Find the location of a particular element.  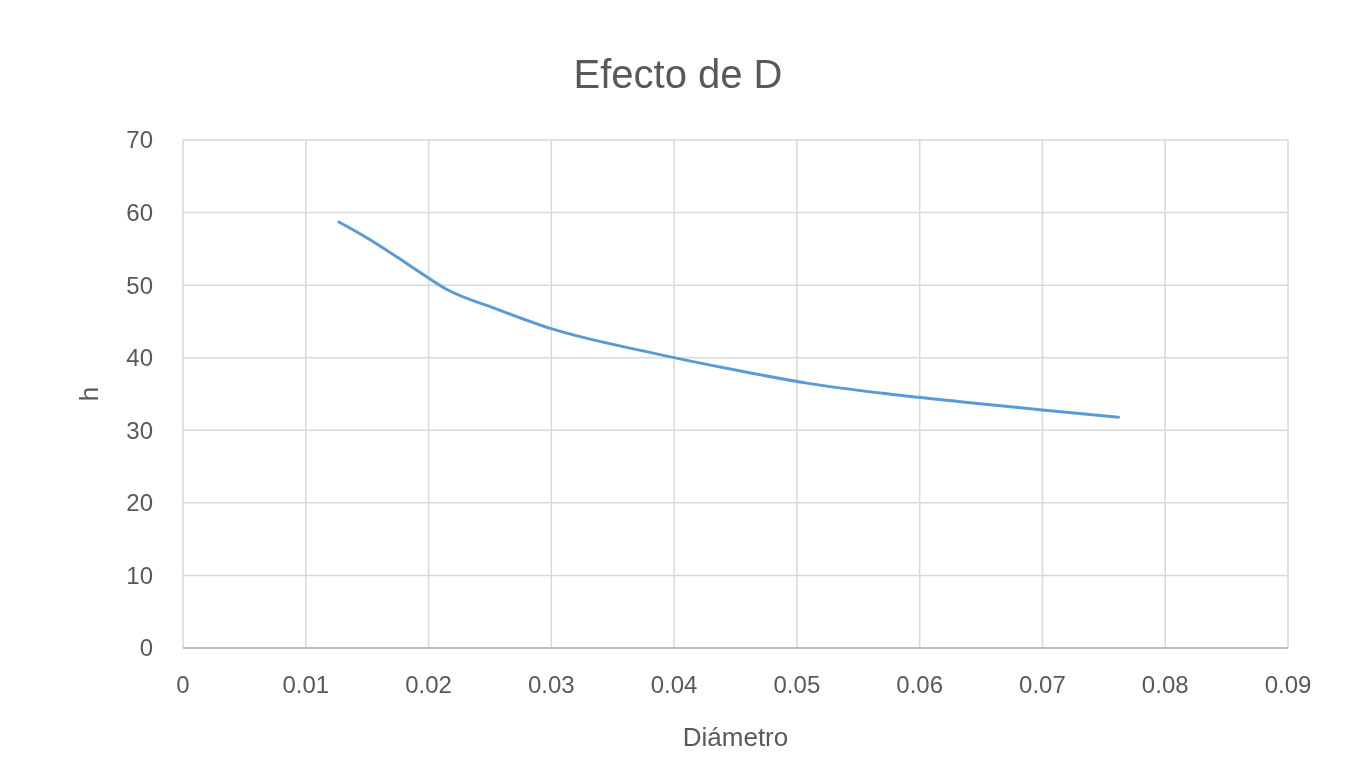

x-tick-label: 0.02 is located at coordinates (428, 684).